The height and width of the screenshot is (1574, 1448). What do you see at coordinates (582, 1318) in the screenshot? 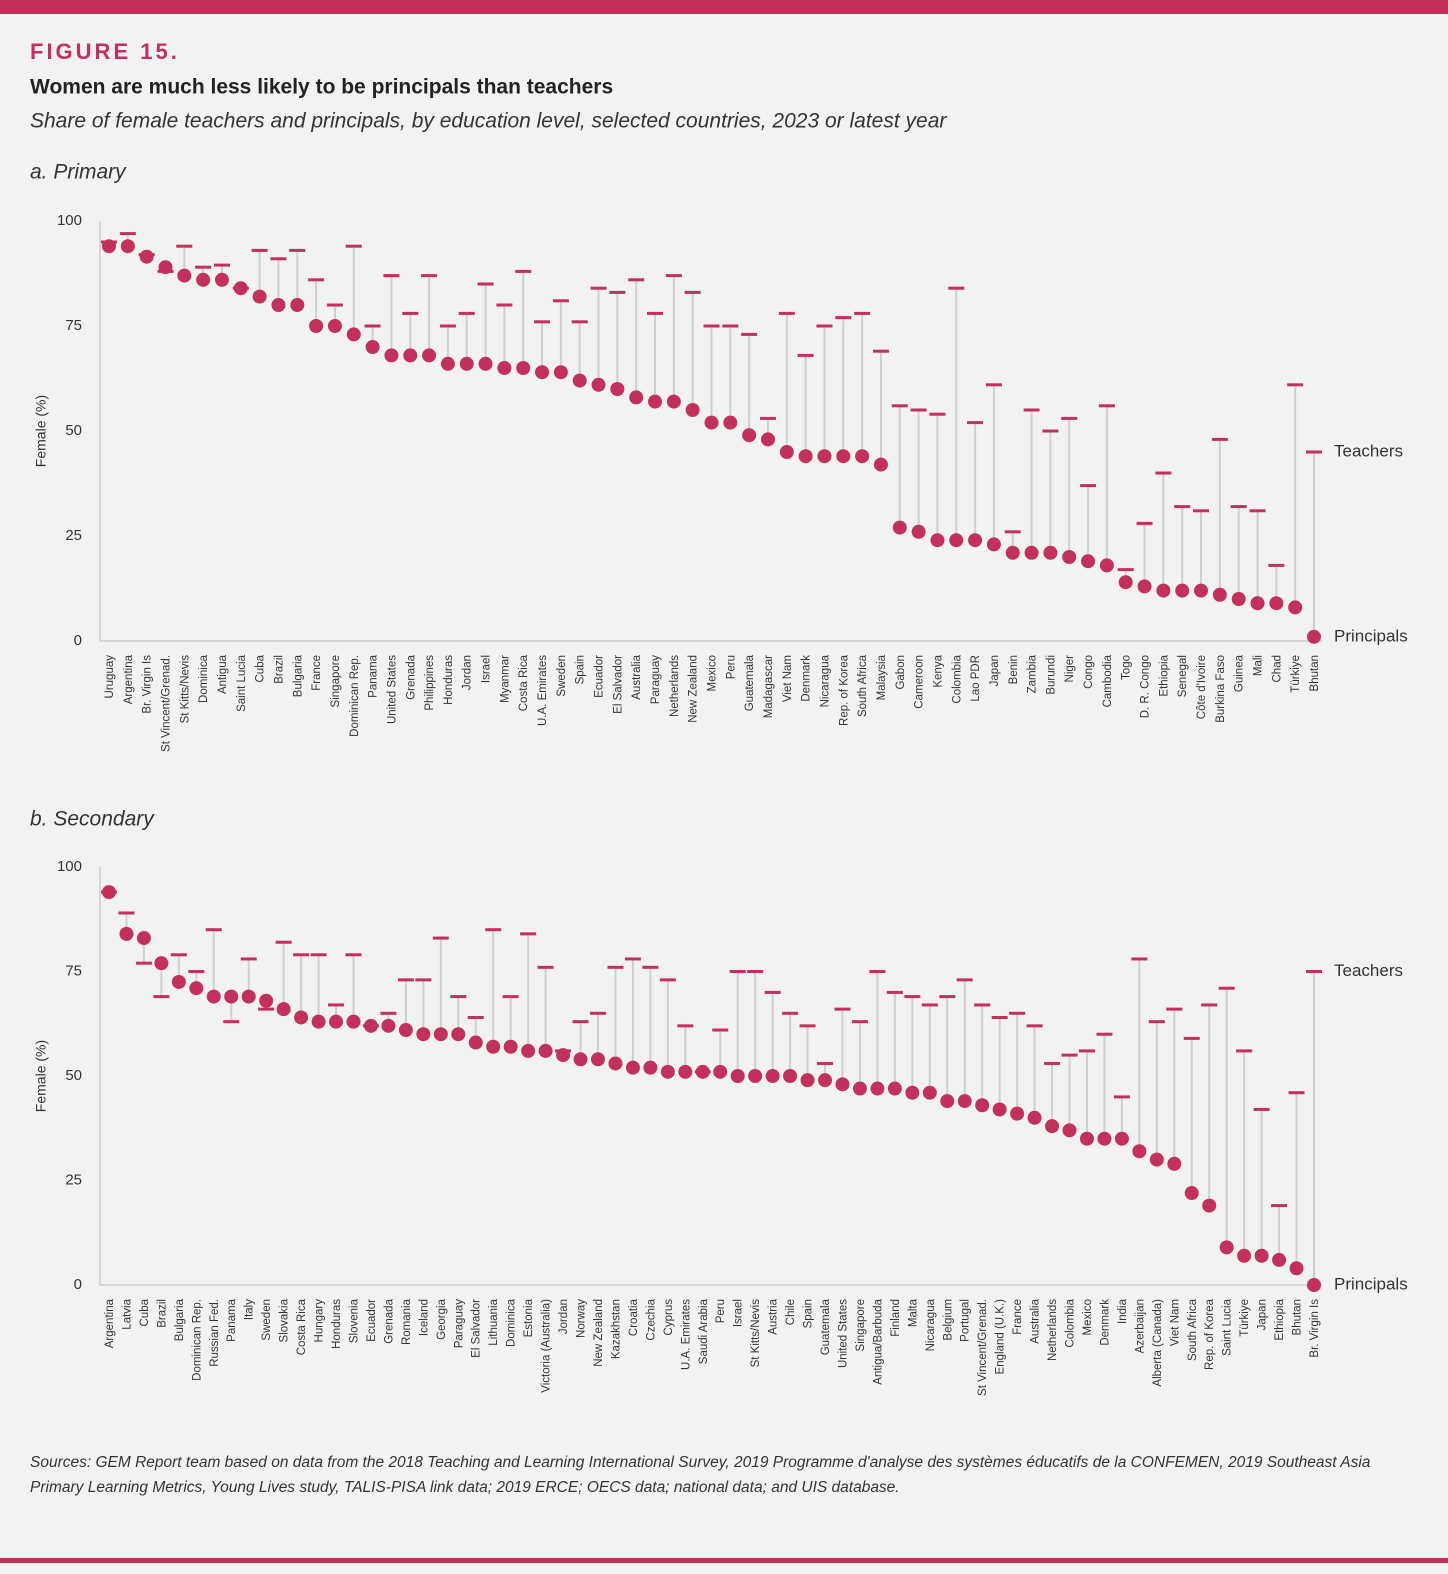
I see `x-tick-label: Norway` at bounding box center [582, 1318].